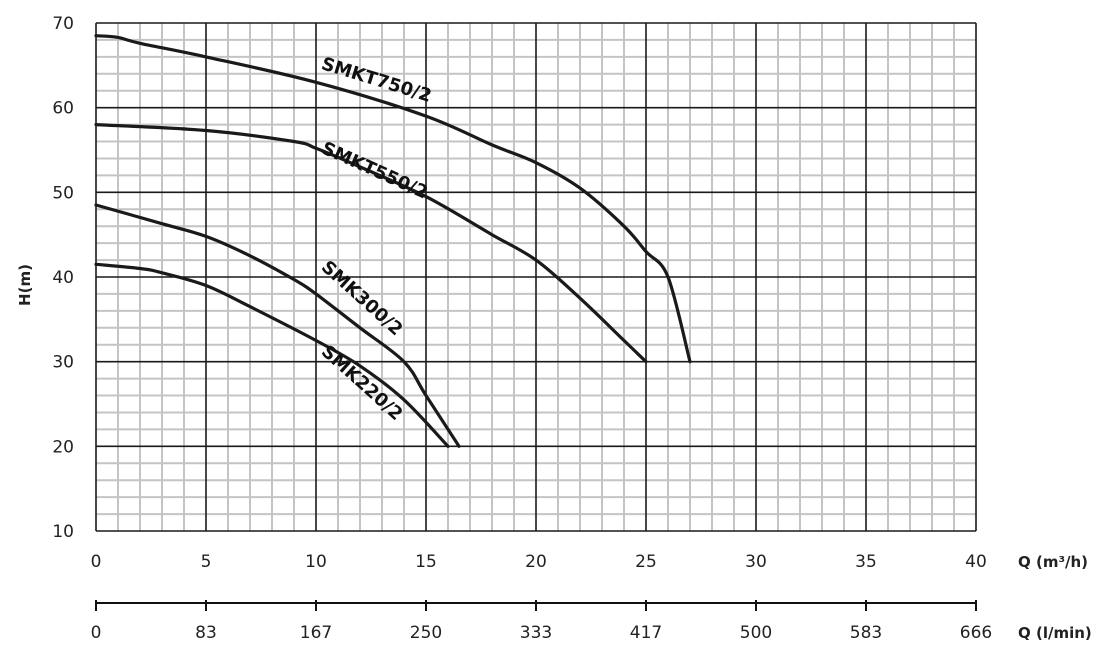  What do you see at coordinates (866, 633) in the screenshot?
I see `x2-tick-label: 583` at bounding box center [866, 633].